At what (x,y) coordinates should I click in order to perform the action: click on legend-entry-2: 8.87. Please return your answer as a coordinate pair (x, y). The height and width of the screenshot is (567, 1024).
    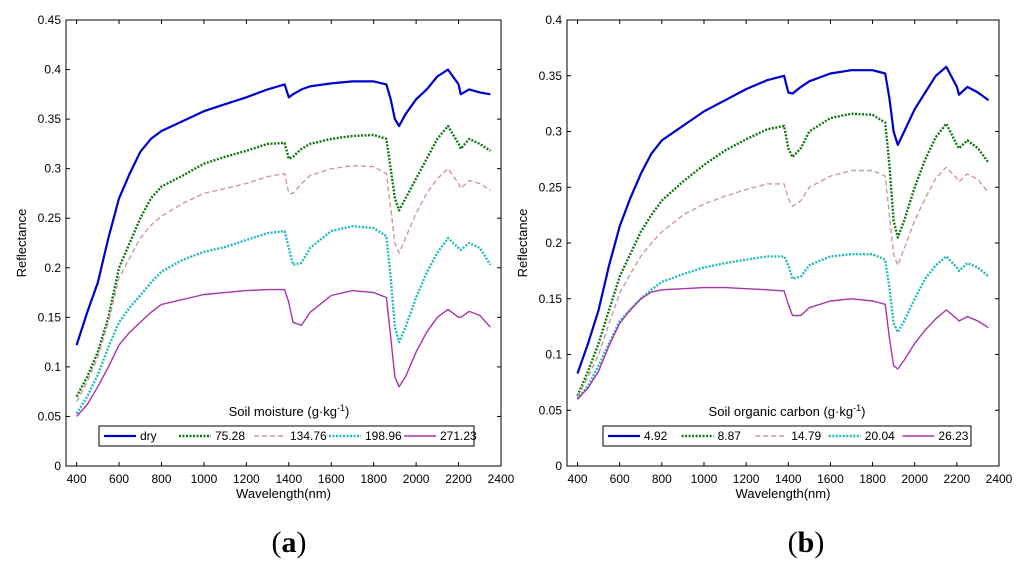
    Looking at the image, I should click on (730, 436).